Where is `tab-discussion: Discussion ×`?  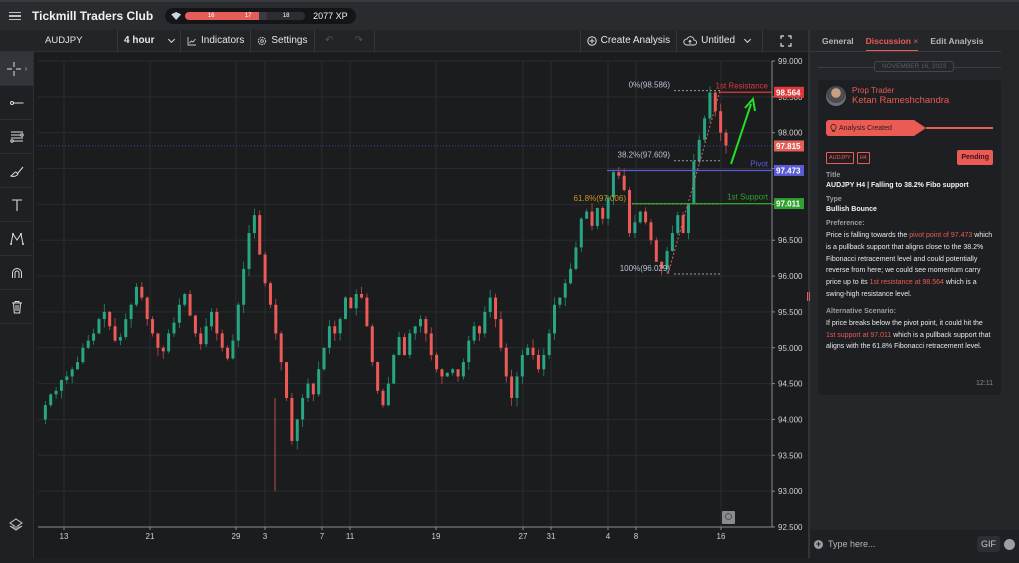 tab-discussion: Discussion × is located at coordinates (892, 43).